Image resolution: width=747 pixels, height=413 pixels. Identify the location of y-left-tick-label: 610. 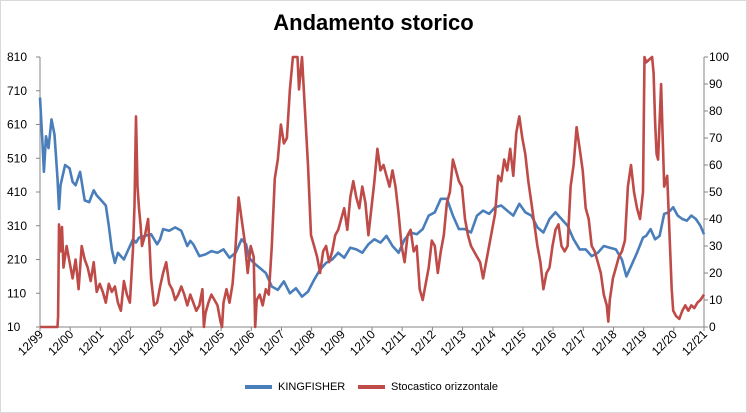
(17, 125).